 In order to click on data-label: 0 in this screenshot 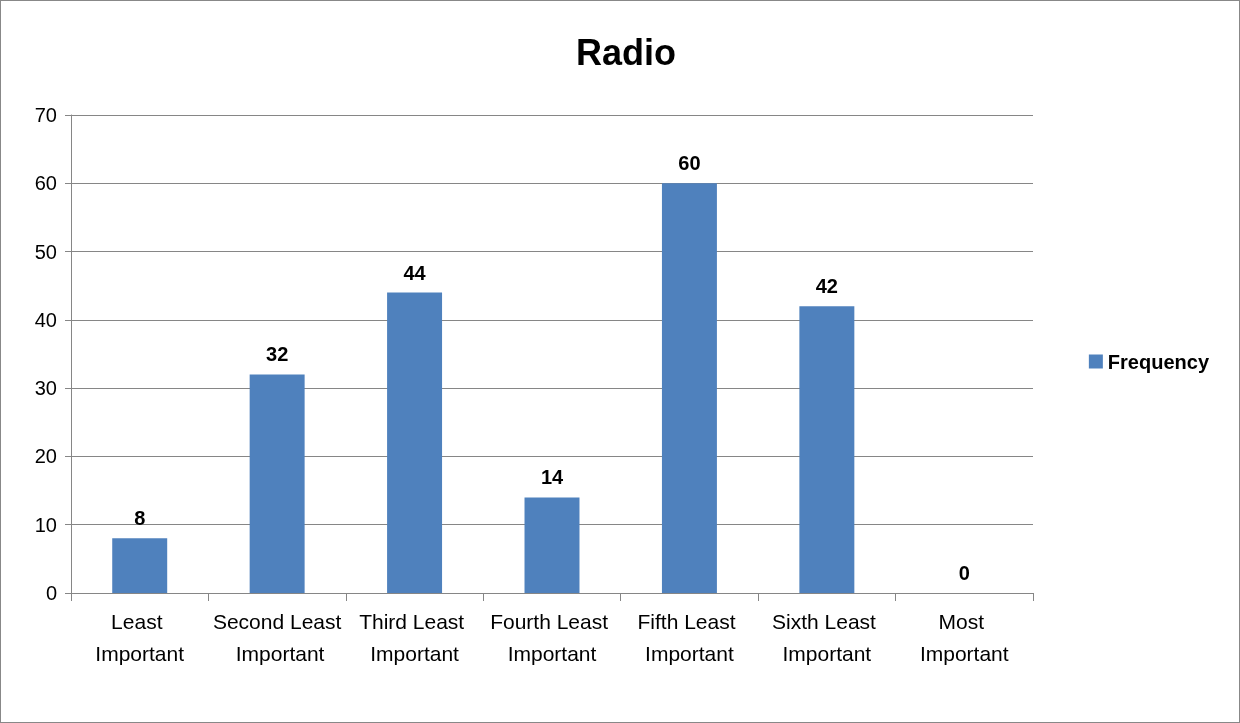, I will do `click(964, 573)`.